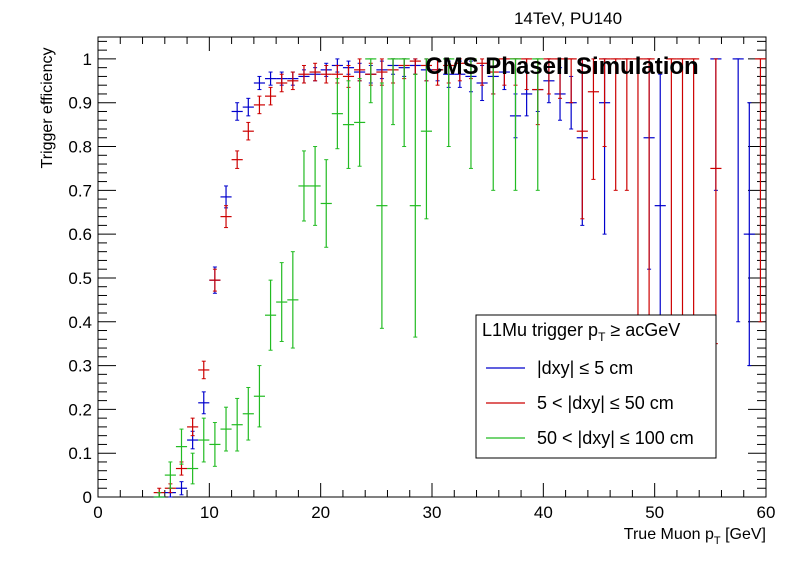 The image size is (796, 577). Describe the element at coordinates (87, 59) in the screenshot. I see `y-tick-label: 1` at that location.